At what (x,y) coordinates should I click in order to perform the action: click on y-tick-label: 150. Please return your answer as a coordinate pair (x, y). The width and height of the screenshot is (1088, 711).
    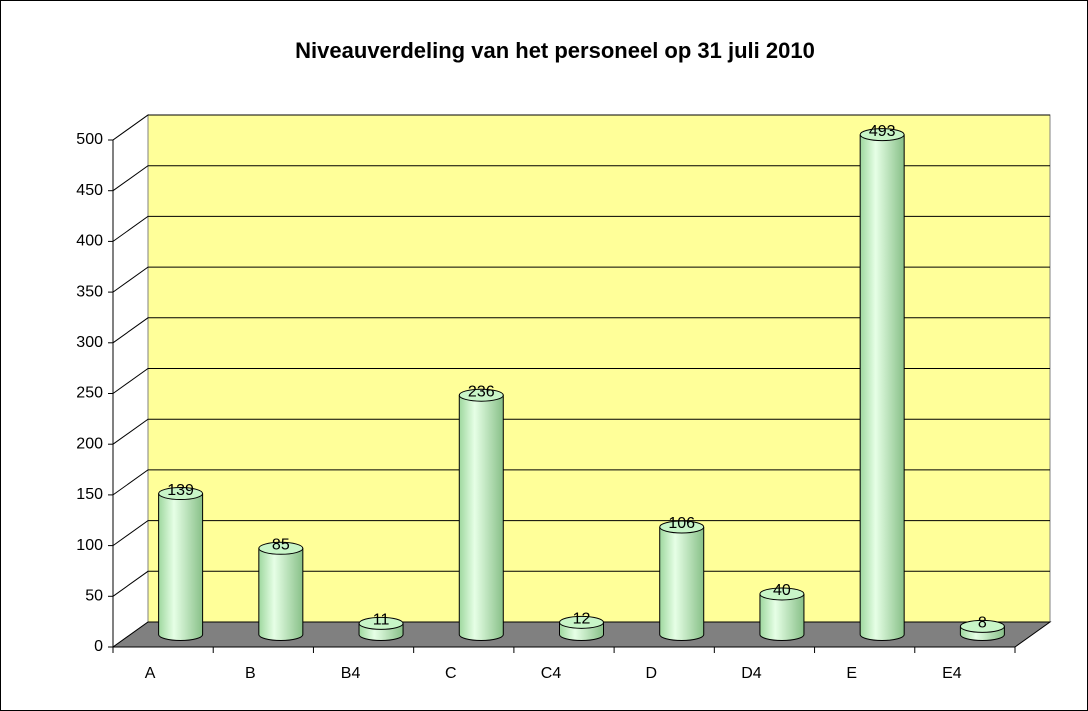
    Looking at the image, I should click on (89, 494).